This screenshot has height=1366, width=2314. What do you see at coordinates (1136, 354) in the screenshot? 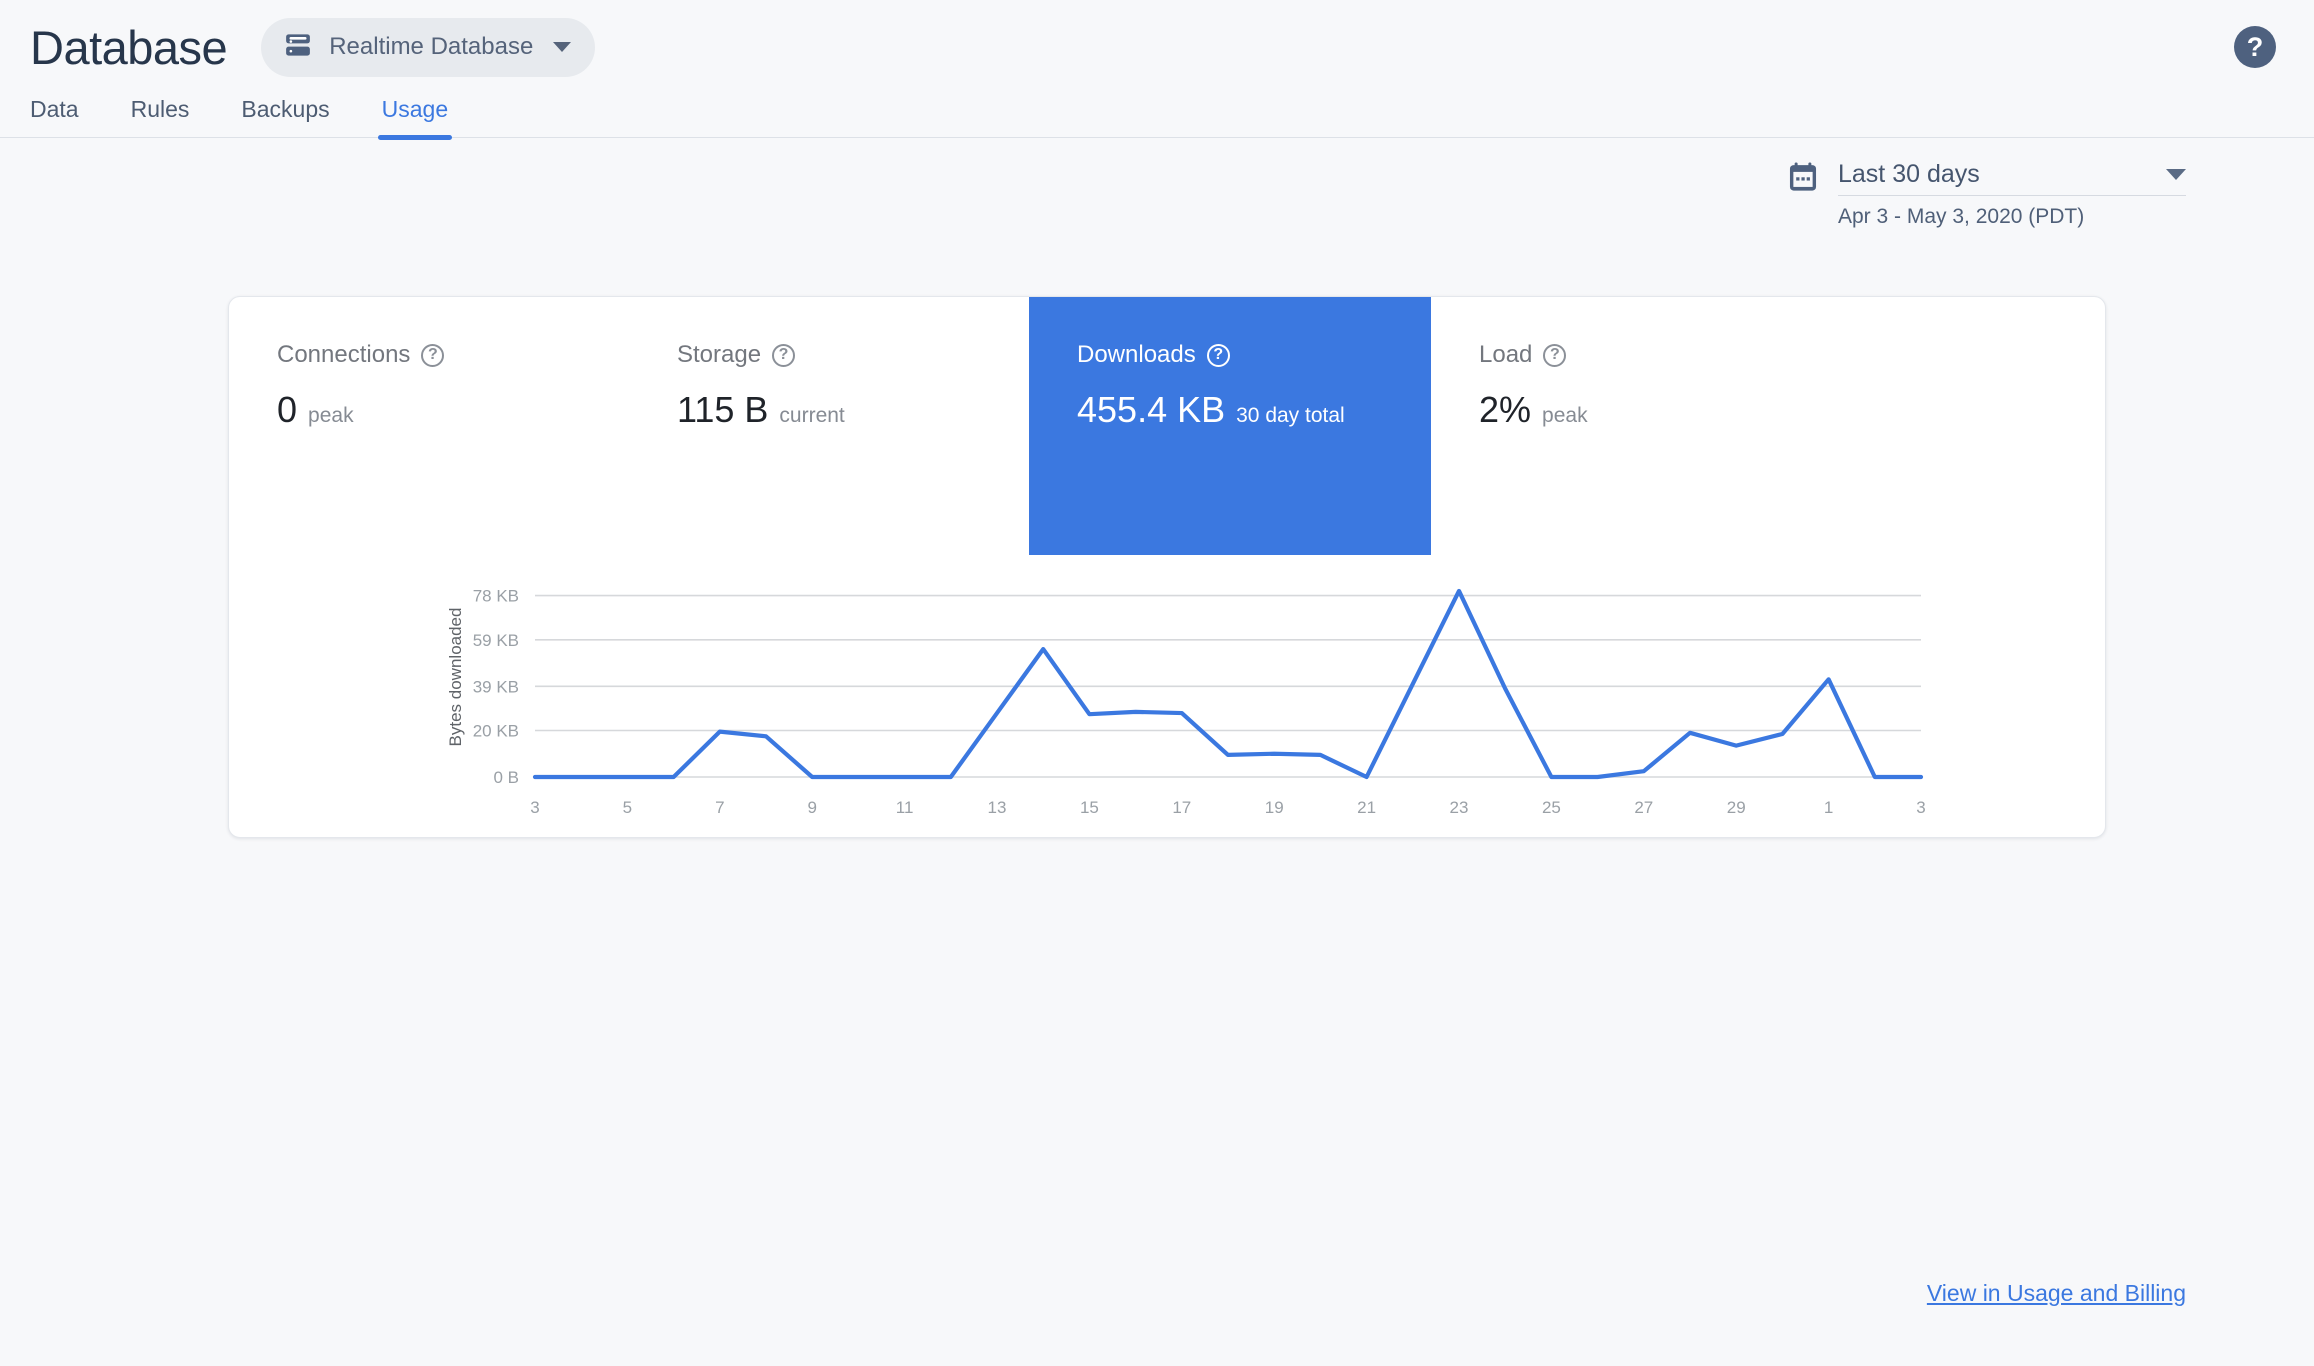
I see `metric-label: Downloads` at bounding box center [1136, 354].